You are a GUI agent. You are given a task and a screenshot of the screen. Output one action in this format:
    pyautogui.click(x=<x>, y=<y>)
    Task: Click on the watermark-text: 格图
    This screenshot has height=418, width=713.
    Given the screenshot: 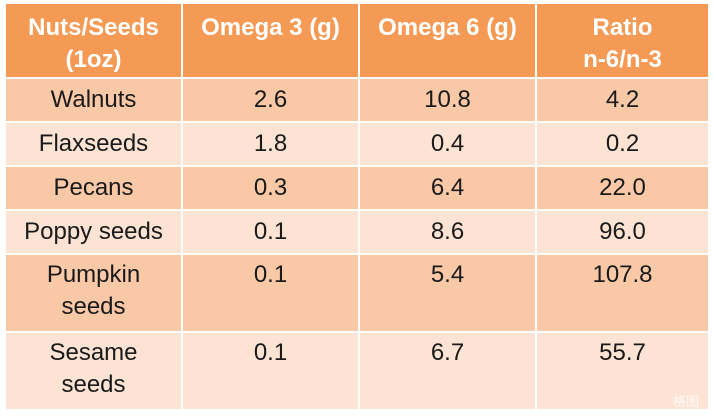 What is the action you would take?
    pyautogui.click(x=685, y=402)
    